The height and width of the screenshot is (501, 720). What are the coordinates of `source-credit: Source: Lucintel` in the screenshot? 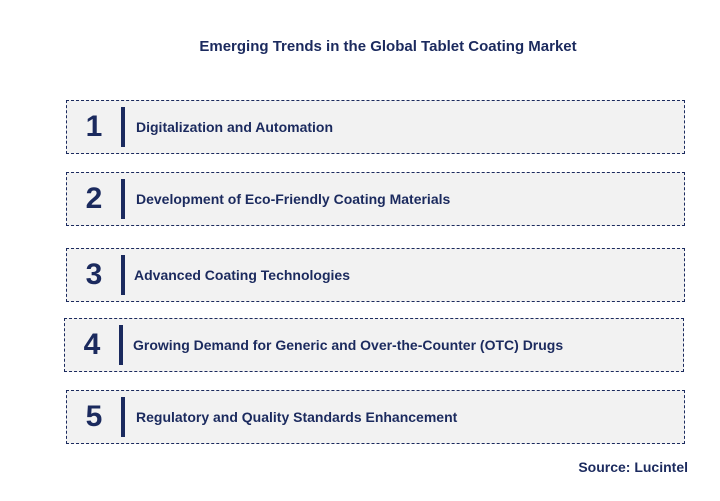 It's located at (633, 467).